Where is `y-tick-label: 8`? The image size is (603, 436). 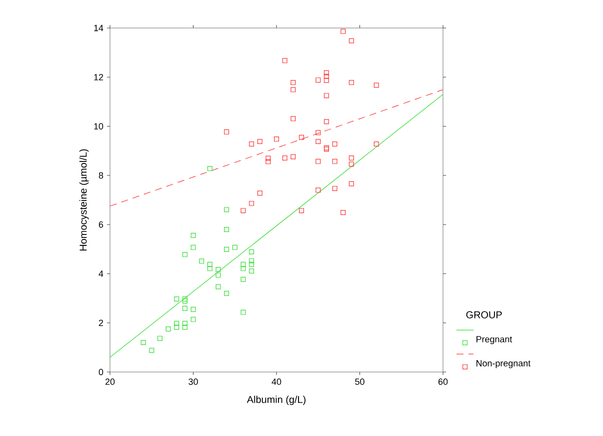
y-tick-label: 8 is located at coordinates (101, 175).